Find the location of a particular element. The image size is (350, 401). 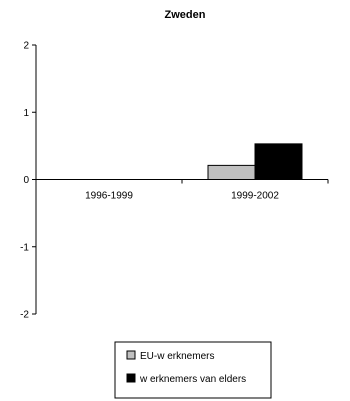

x-category-label: 1996-1999 is located at coordinates (109, 196).